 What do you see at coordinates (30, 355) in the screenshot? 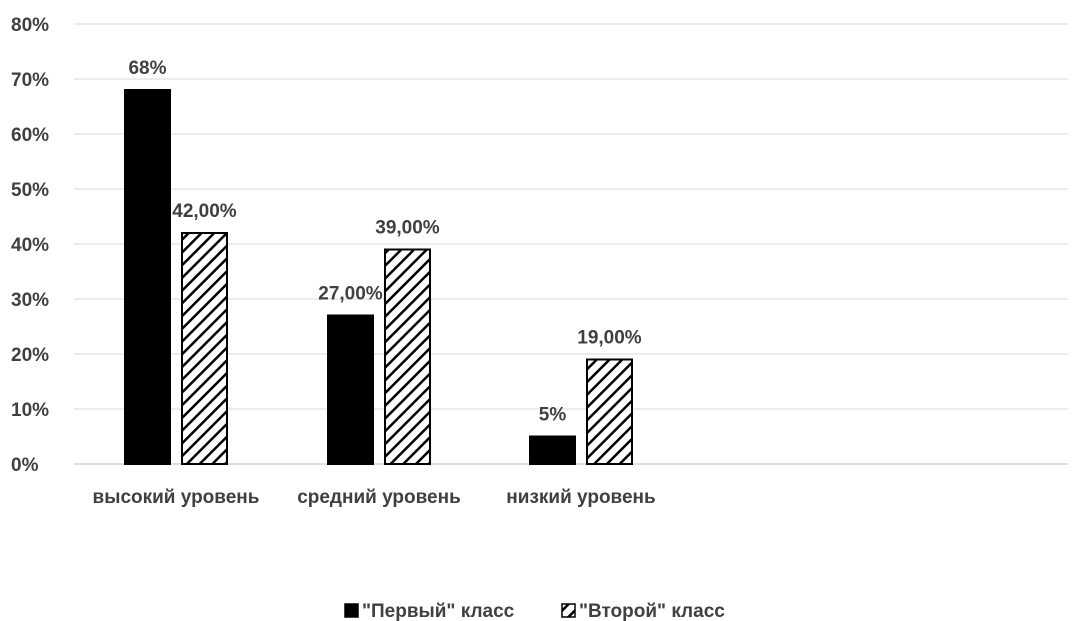
I see `y-tick-label: 20%` at bounding box center [30, 355].